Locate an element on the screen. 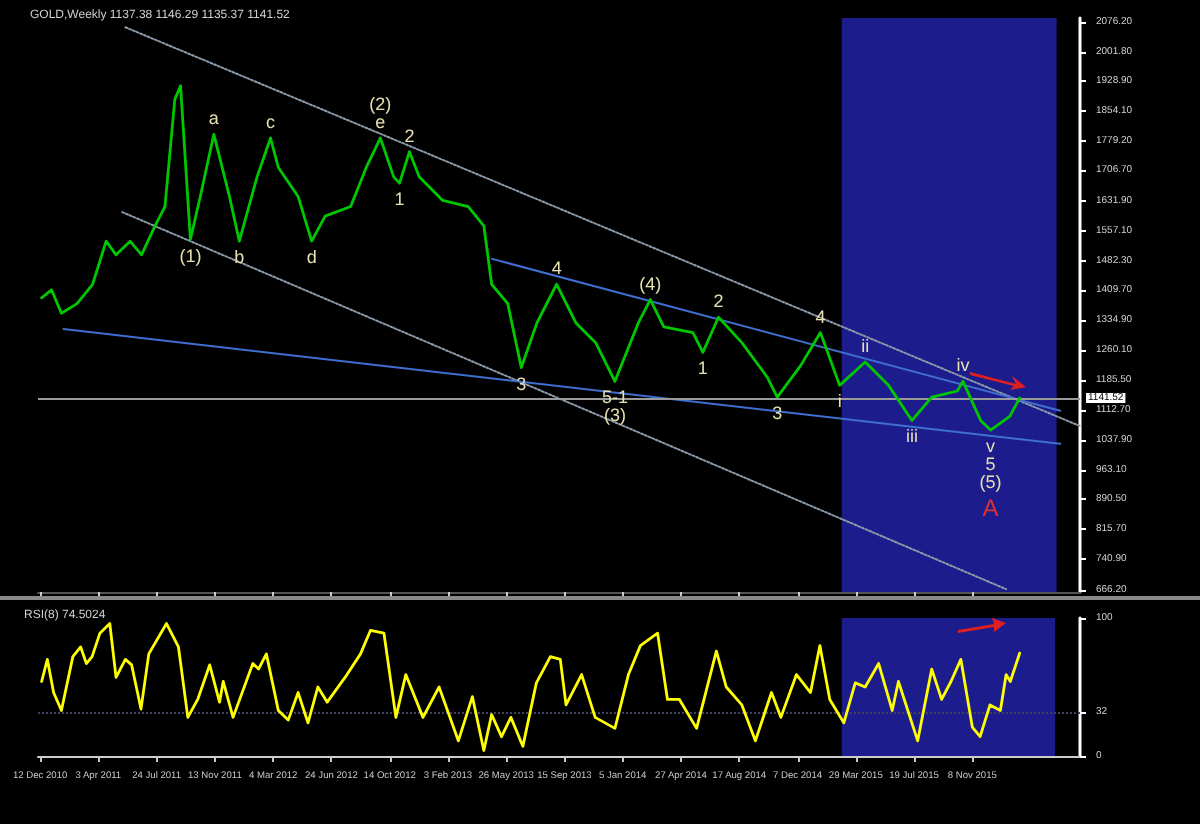  line-series is located at coordinates (531, 687).